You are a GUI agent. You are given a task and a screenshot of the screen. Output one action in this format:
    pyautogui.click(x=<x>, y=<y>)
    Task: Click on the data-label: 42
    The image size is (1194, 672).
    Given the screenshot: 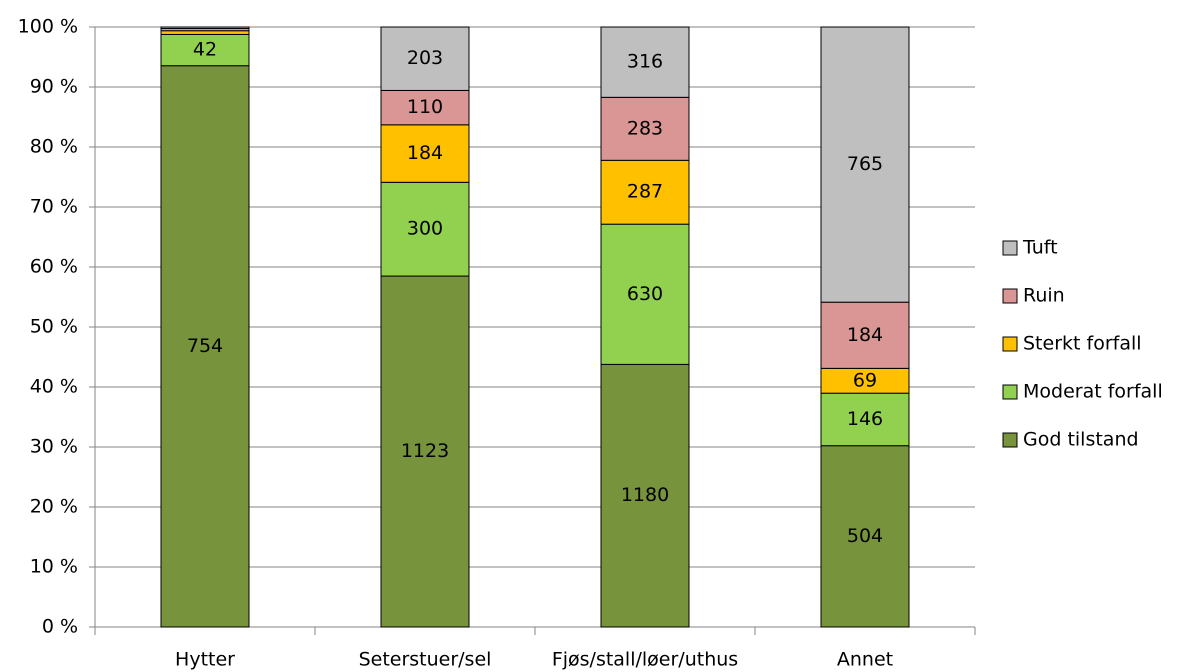 What is the action you would take?
    pyautogui.click(x=205, y=50)
    